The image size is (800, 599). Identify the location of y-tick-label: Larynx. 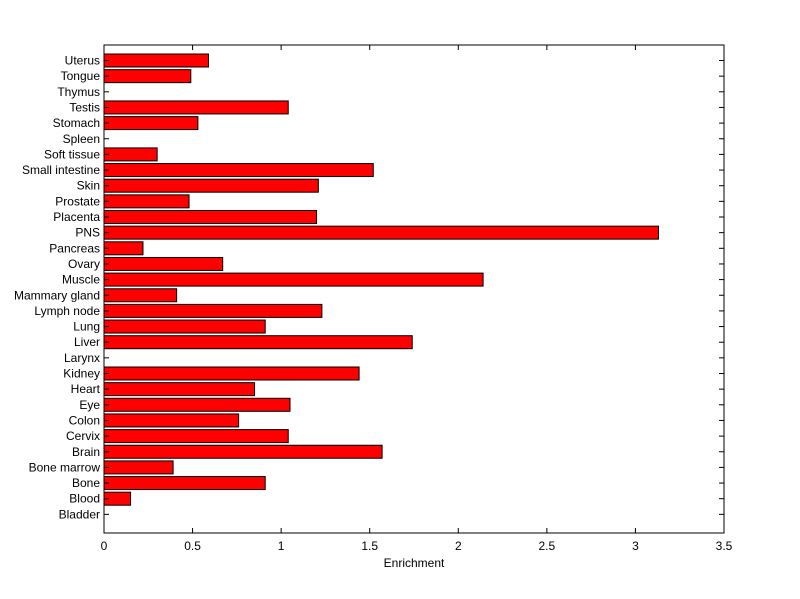
(82, 358).